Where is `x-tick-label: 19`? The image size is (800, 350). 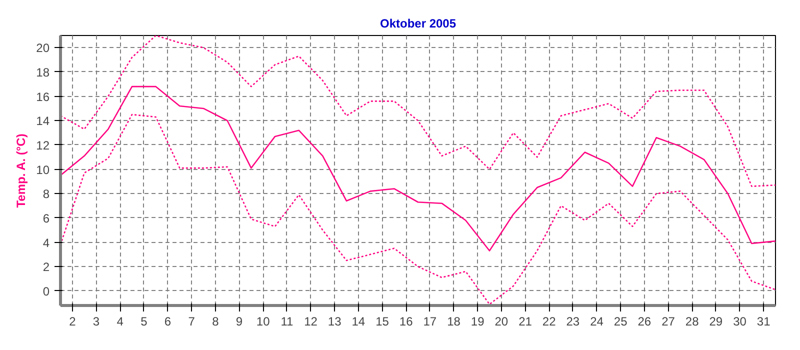
x-tick-label: 19 is located at coordinates (477, 321).